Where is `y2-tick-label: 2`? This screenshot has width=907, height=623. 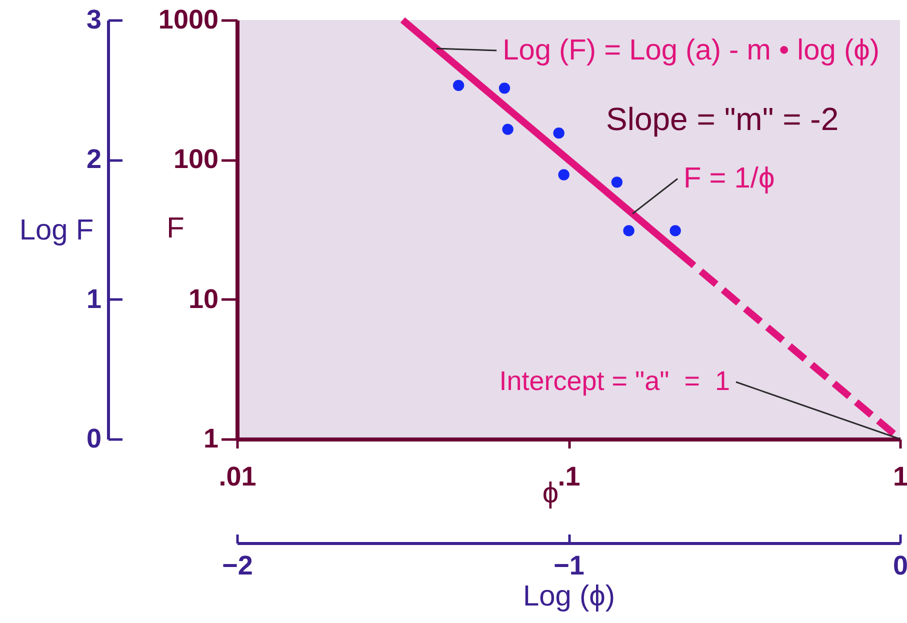
y2-tick-label: 2 is located at coordinates (94, 159).